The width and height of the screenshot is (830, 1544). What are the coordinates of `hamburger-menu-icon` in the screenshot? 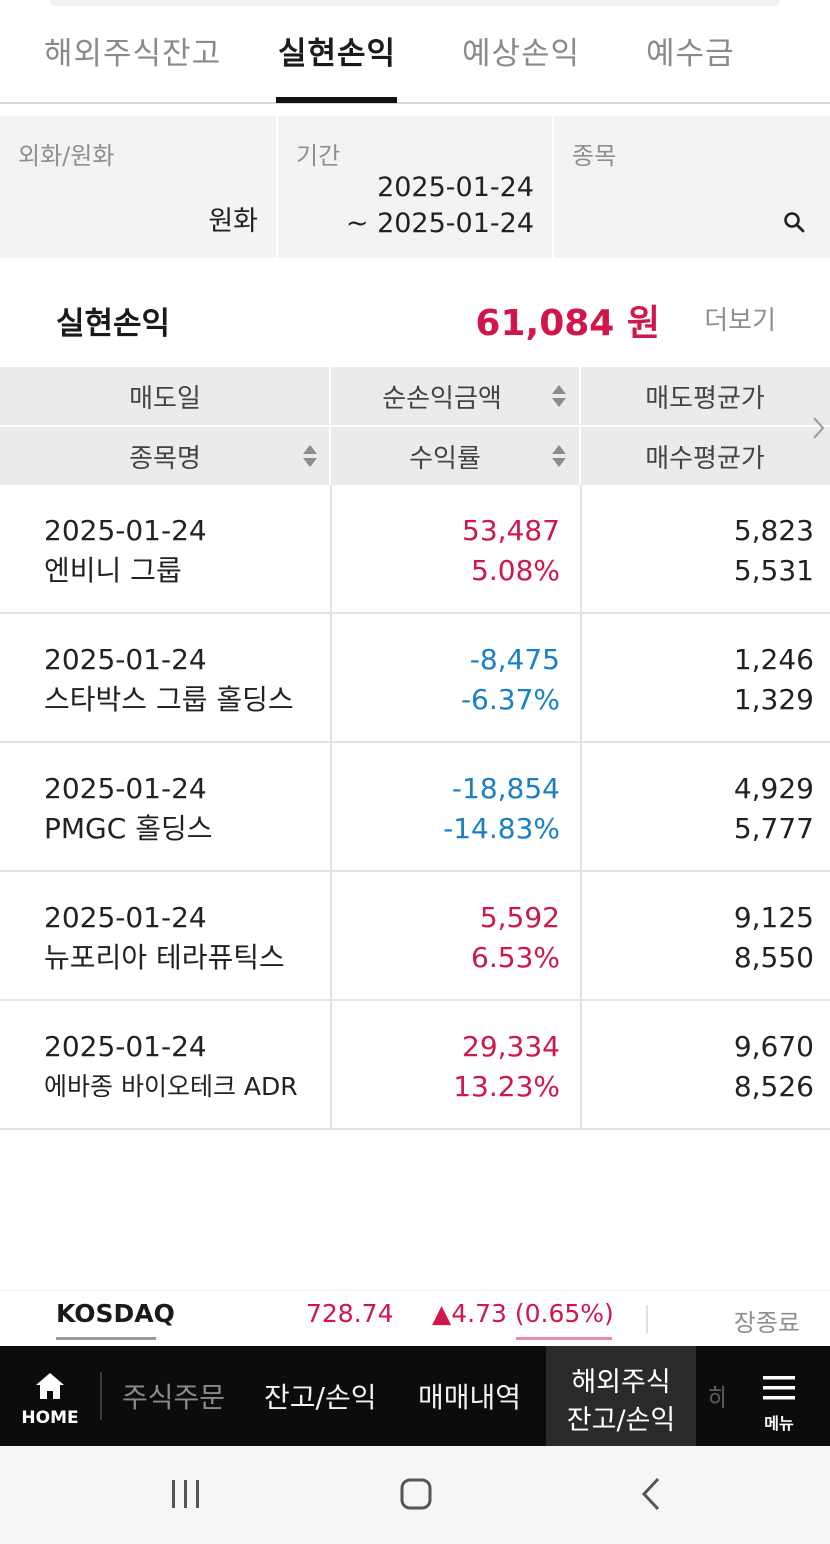 It's located at (779, 1388).